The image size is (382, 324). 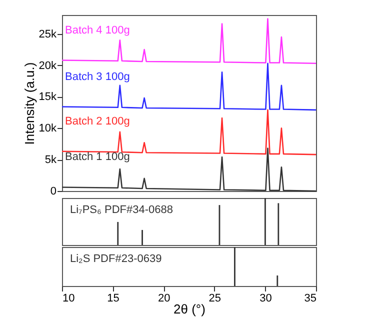 I want to click on x-tick-label: 20, so click(x=164, y=298).